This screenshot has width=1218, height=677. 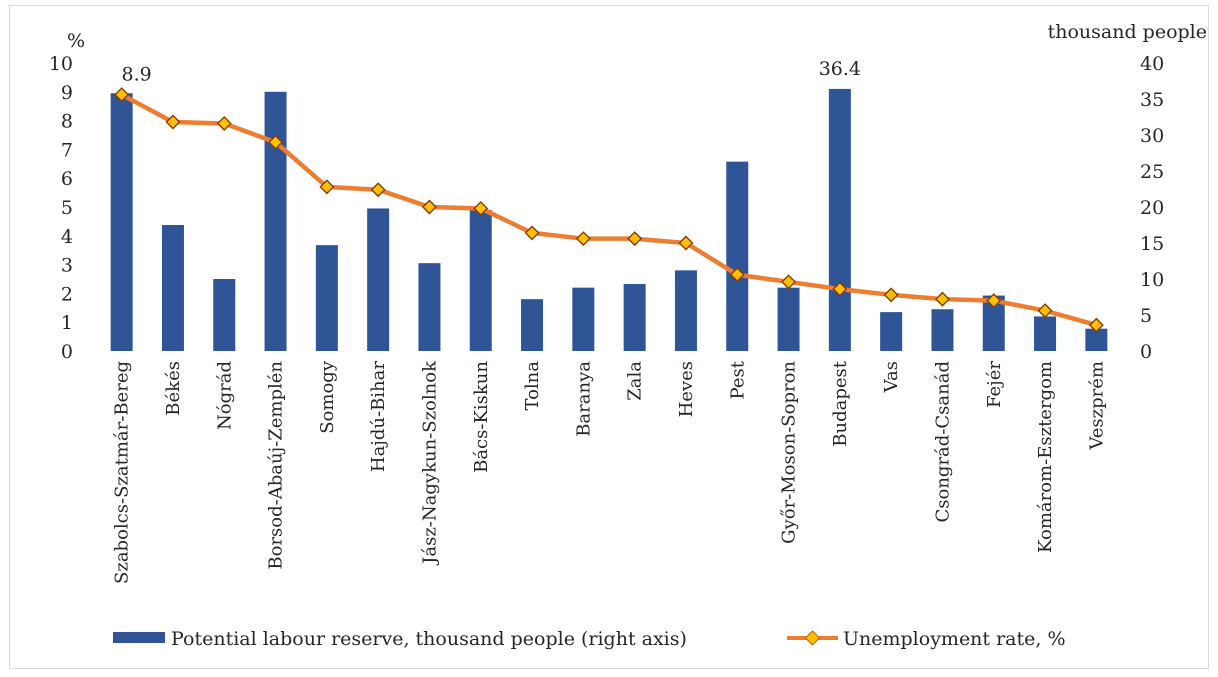 I want to click on left-axis-tick: 5, so click(x=67, y=208).